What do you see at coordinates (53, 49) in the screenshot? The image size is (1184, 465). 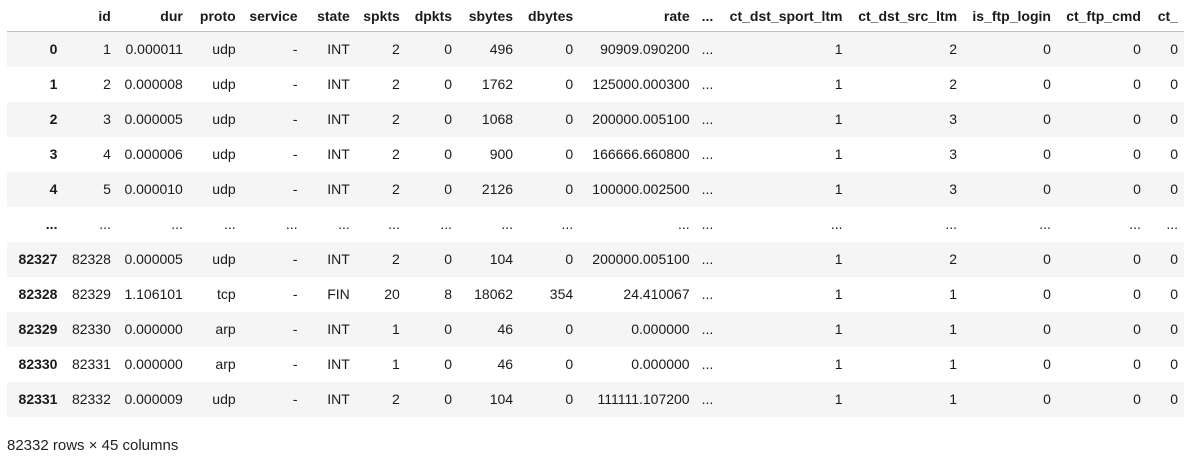 I see `row-index: 0` at bounding box center [53, 49].